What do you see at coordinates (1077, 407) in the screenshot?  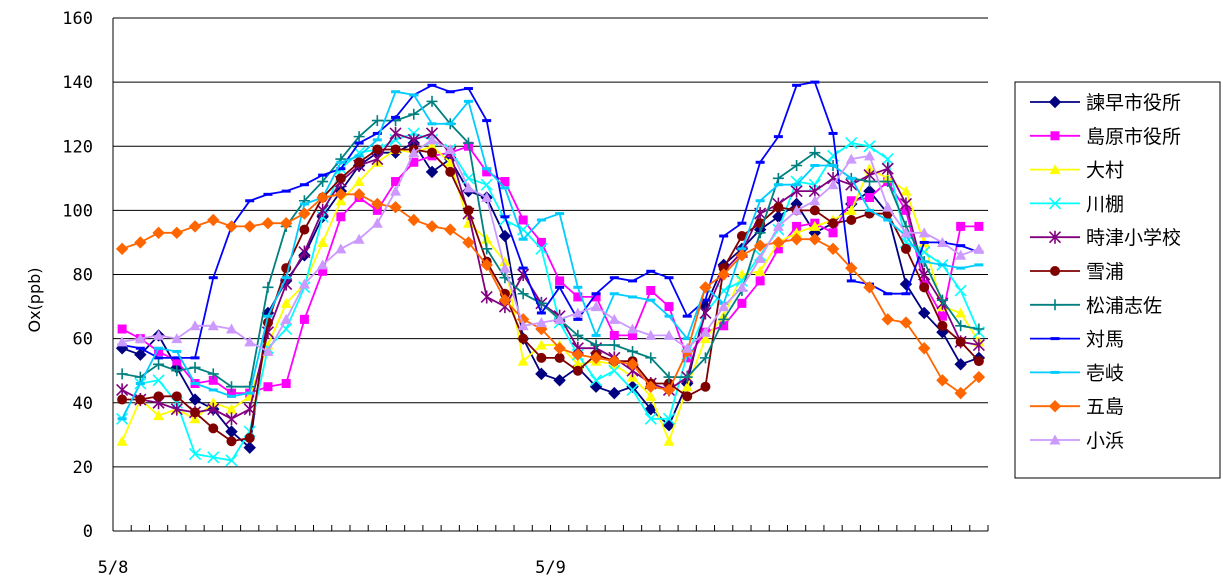 I see `legend-item: 五島` at bounding box center [1077, 407].